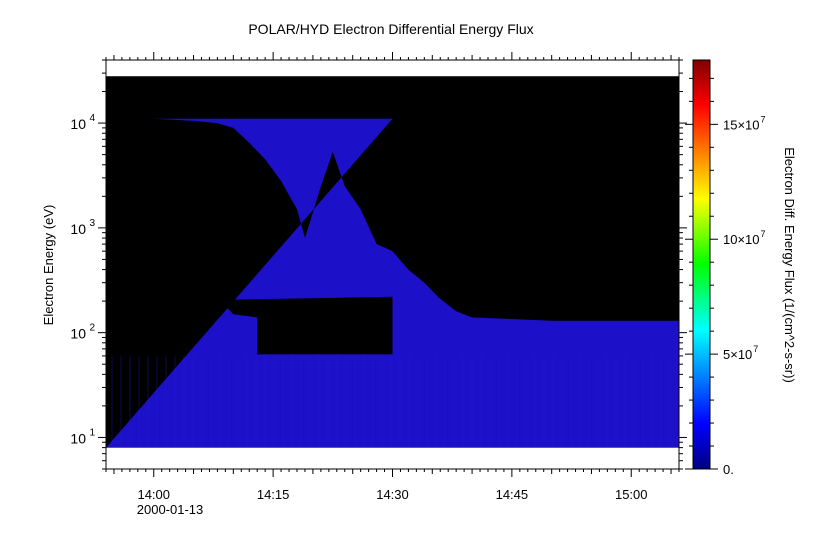  What do you see at coordinates (701, 264) in the screenshot?
I see `colorbar` at bounding box center [701, 264].